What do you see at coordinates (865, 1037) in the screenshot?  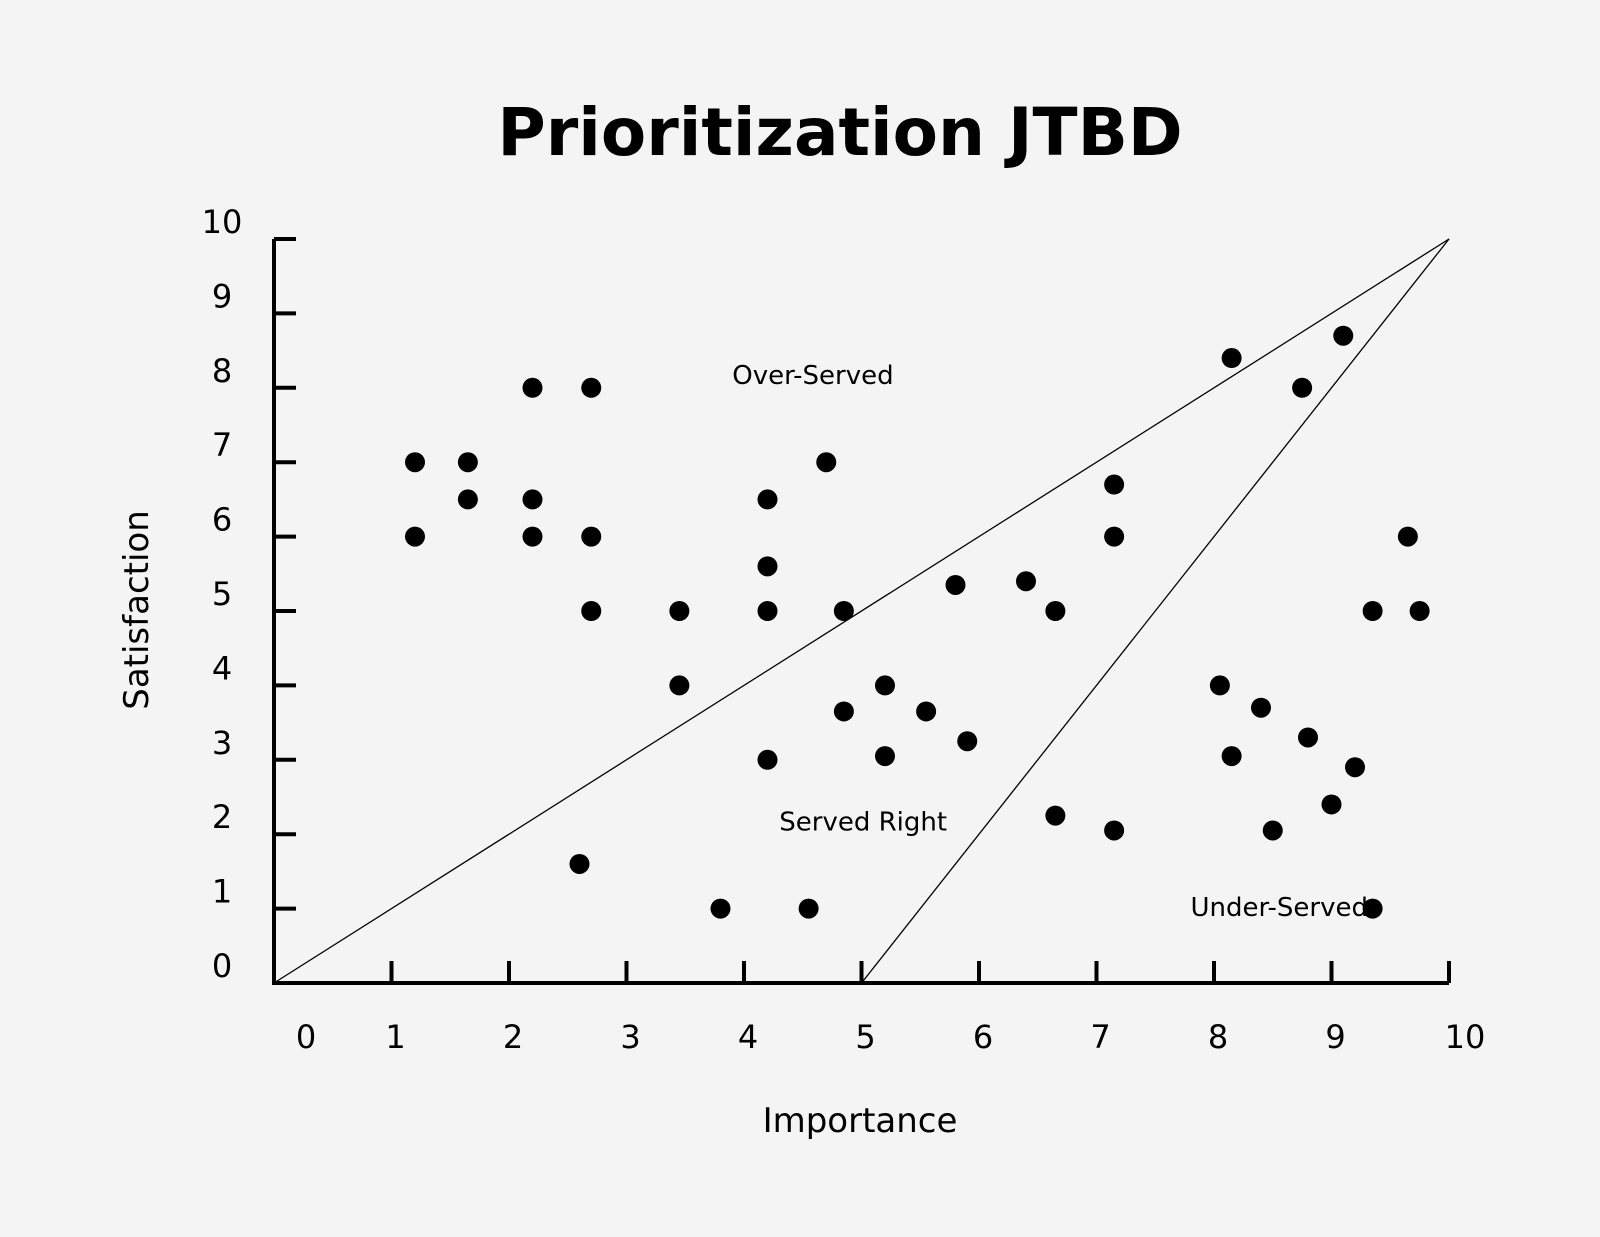 I see `x-tick-label: 5` at bounding box center [865, 1037].